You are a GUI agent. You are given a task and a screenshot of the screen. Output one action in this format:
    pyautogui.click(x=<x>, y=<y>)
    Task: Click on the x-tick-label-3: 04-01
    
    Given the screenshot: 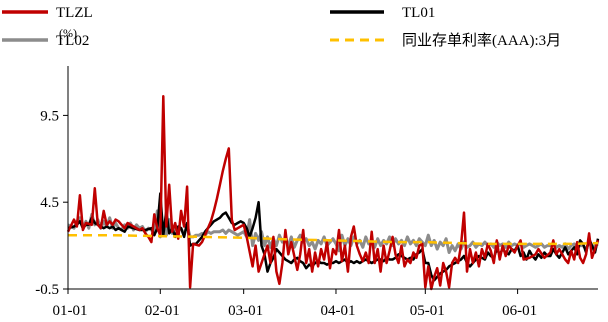 What is the action you would take?
    pyautogui.click(x=337, y=311)
    